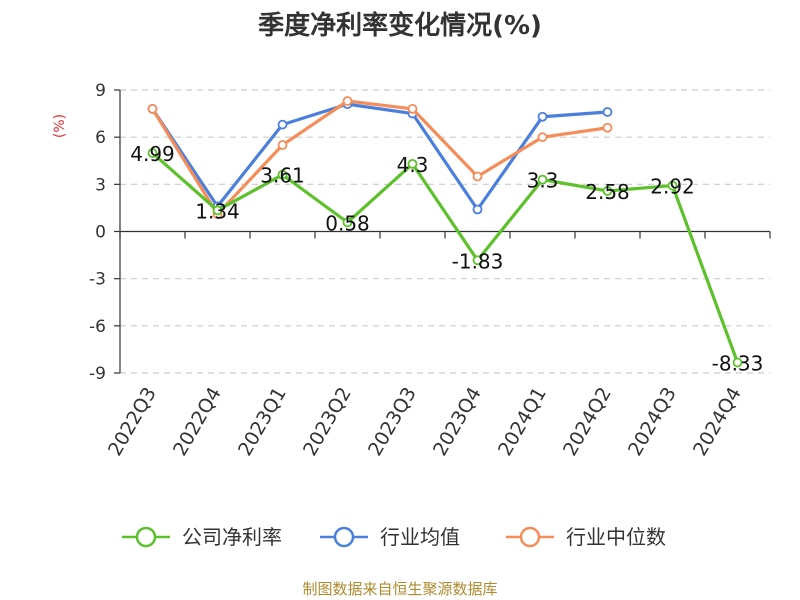 The width and height of the screenshot is (800, 600). I want to click on data-label: 3.3, so click(543, 181).